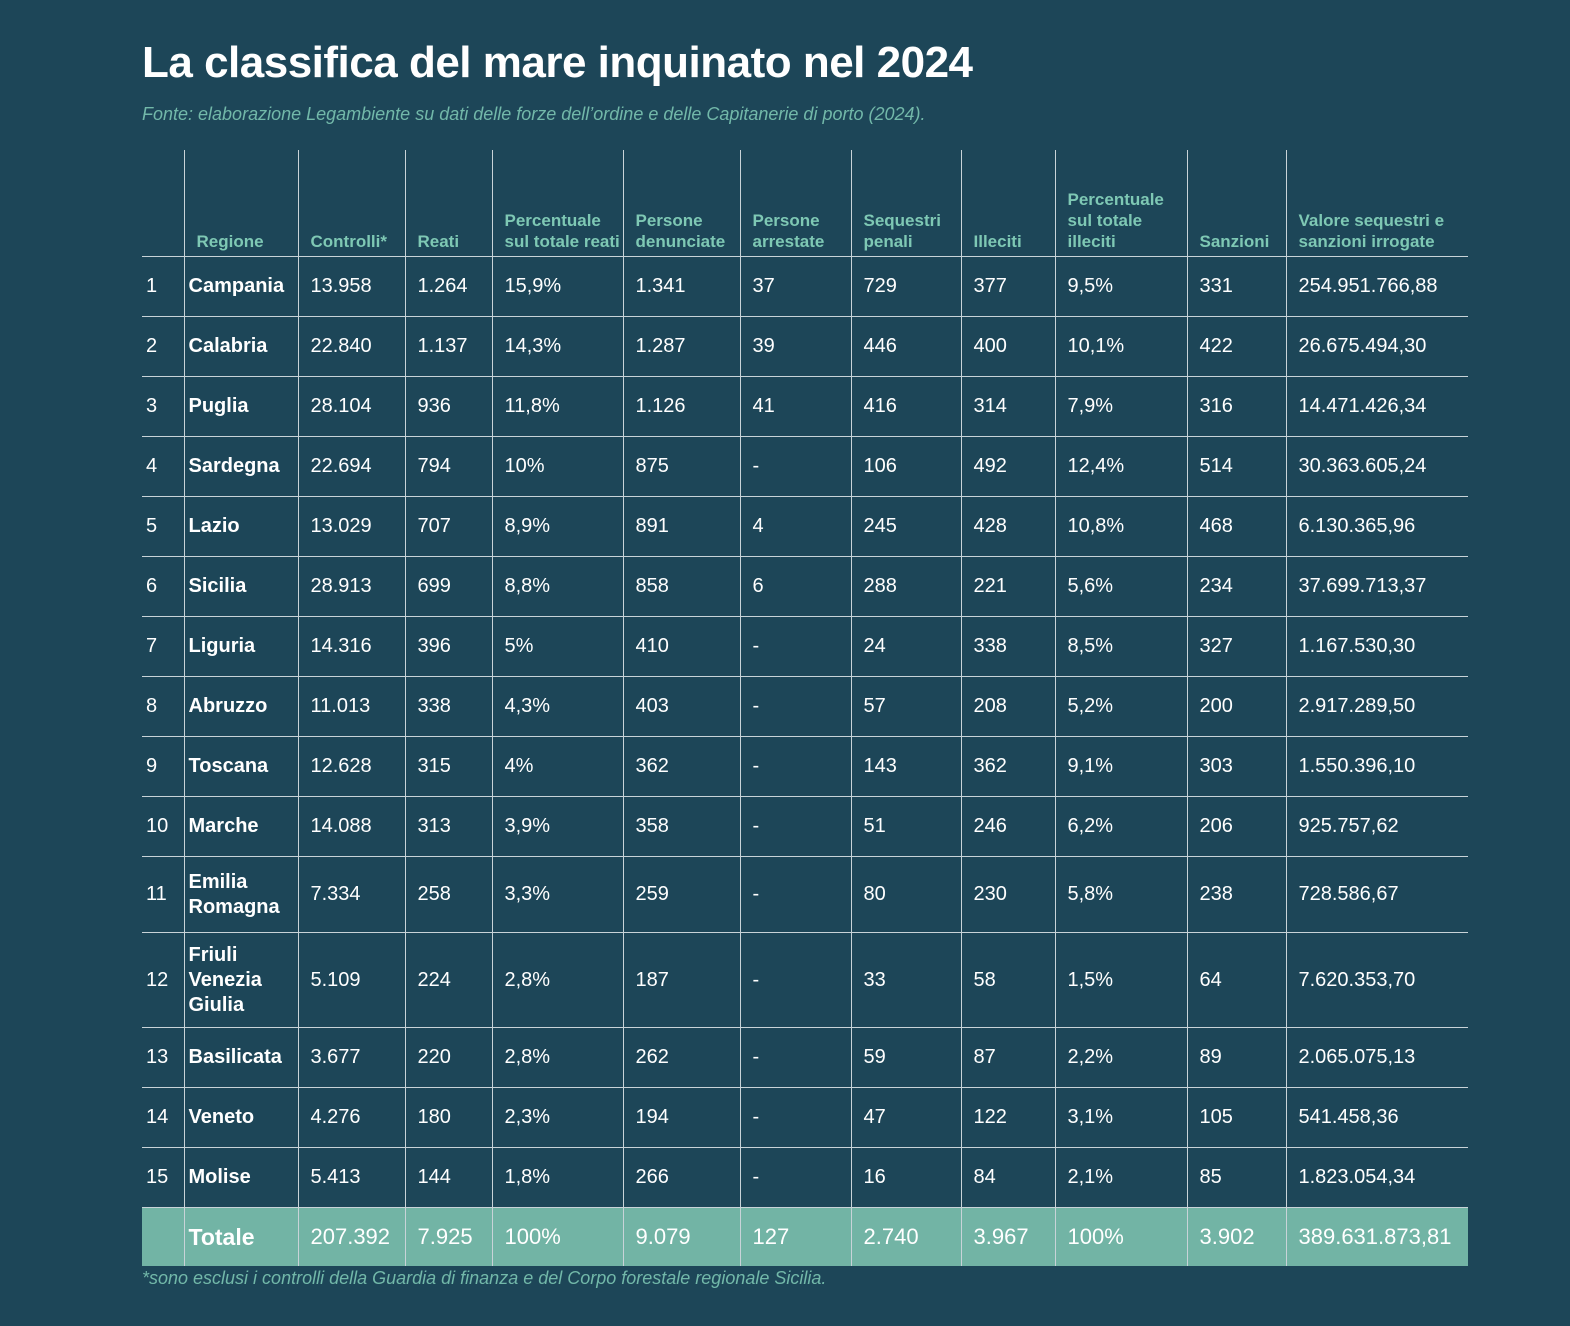  Describe the element at coordinates (351, 1236) in the screenshot. I see `total-cell: 207.392` at that location.